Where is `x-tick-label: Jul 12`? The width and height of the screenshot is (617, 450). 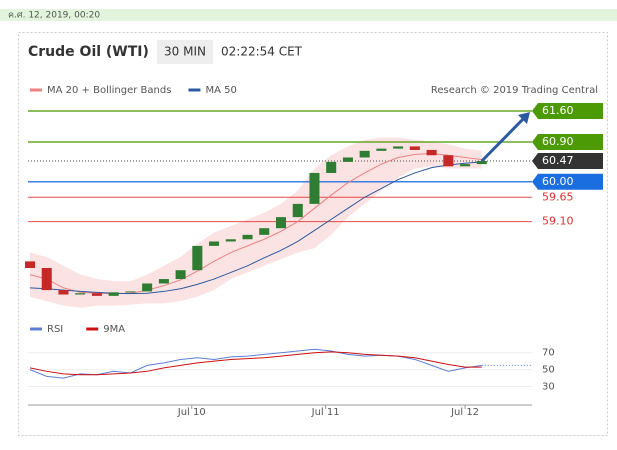 x-tick-label: Jul 12 is located at coordinates (464, 412).